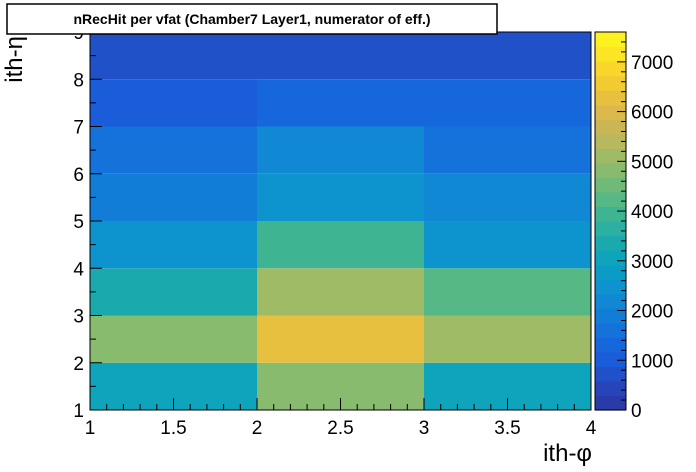 The image size is (696, 472). What do you see at coordinates (652, 312) in the screenshot?
I see `colorbar-tick-label: 2000` at bounding box center [652, 312].